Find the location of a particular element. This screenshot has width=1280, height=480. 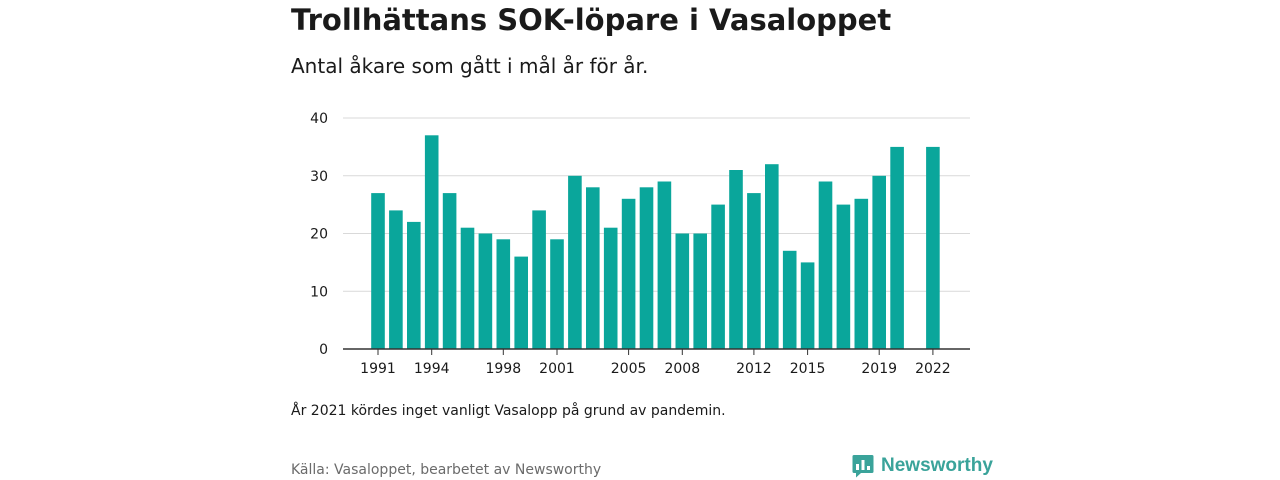

x-tick-label: 1994 is located at coordinates (432, 369).